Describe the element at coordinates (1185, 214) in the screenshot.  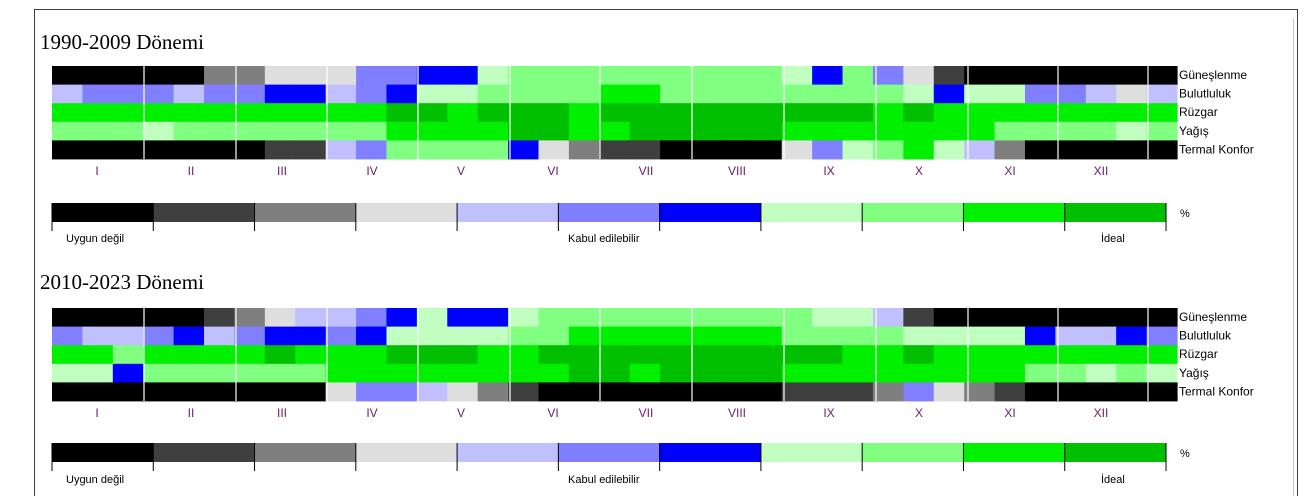
I see `legend-unit: %` at that location.